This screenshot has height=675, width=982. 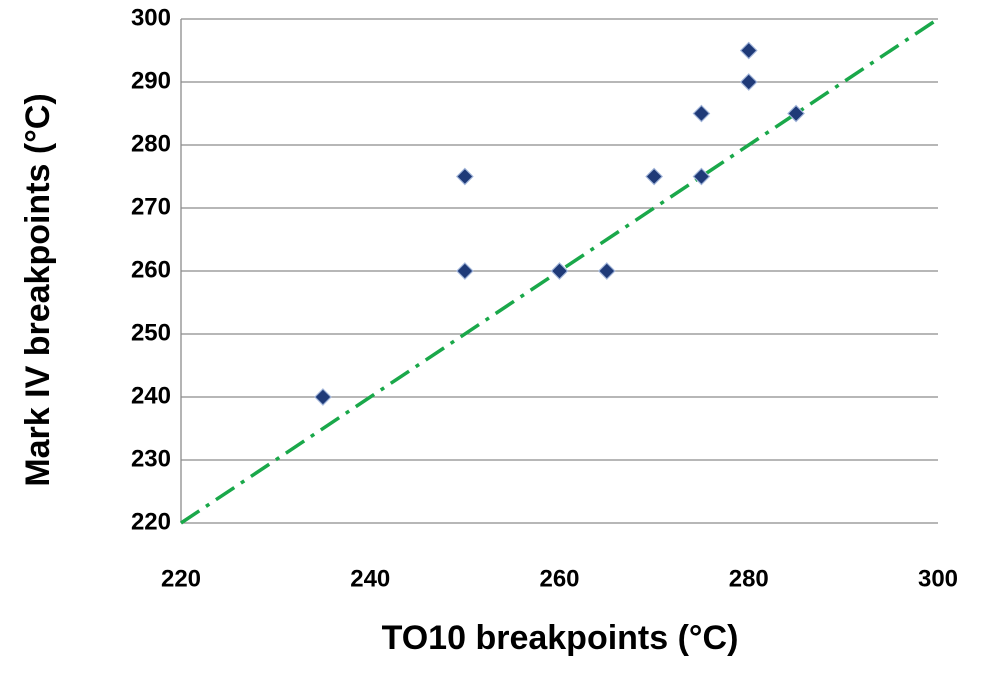 What do you see at coordinates (370, 578) in the screenshot?
I see `x-tick-label: 240` at bounding box center [370, 578].